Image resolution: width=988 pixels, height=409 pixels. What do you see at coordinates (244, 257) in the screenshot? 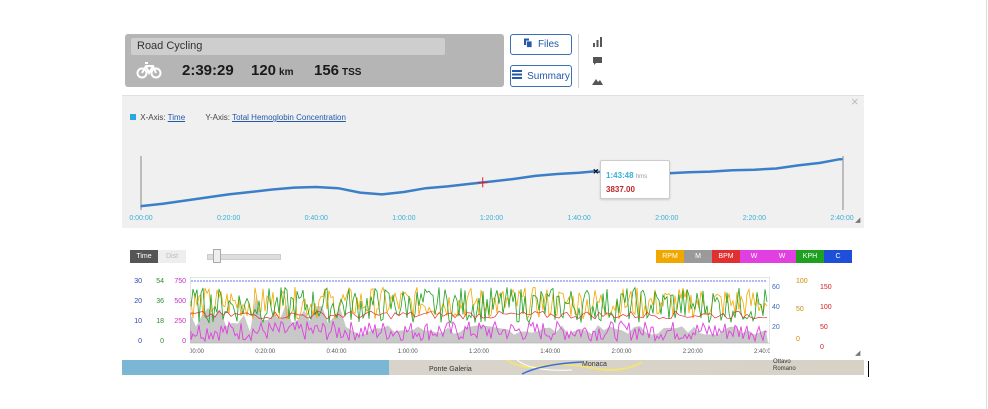
I see `zoom-slider` at bounding box center [244, 257].